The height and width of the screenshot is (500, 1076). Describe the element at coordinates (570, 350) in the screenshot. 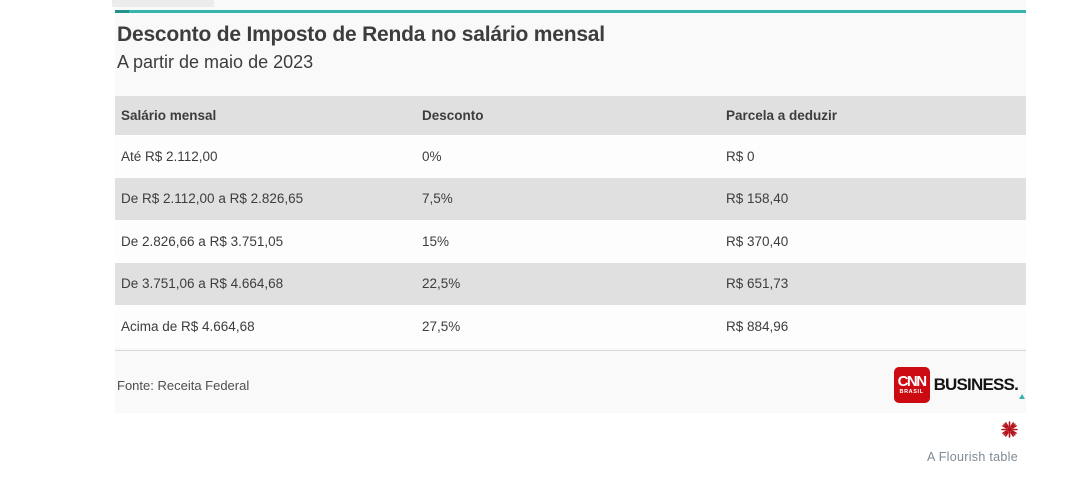

I see `footer-divider` at that location.